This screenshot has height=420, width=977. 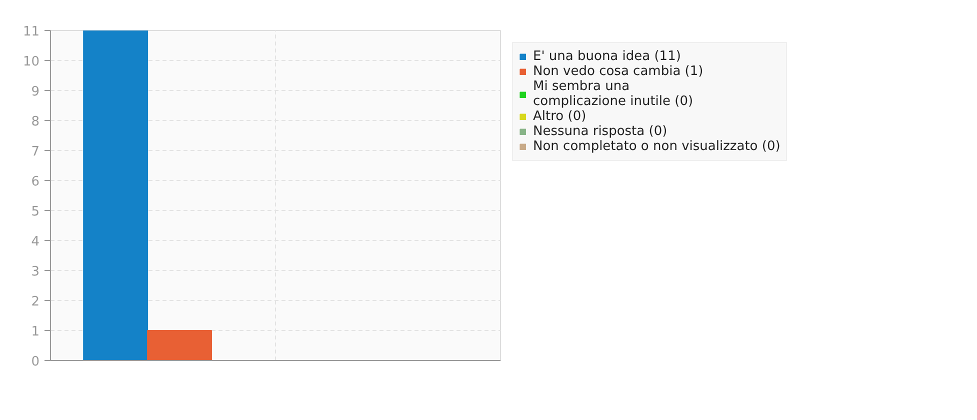 I want to click on y-tick-label: 0, so click(x=35, y=362).